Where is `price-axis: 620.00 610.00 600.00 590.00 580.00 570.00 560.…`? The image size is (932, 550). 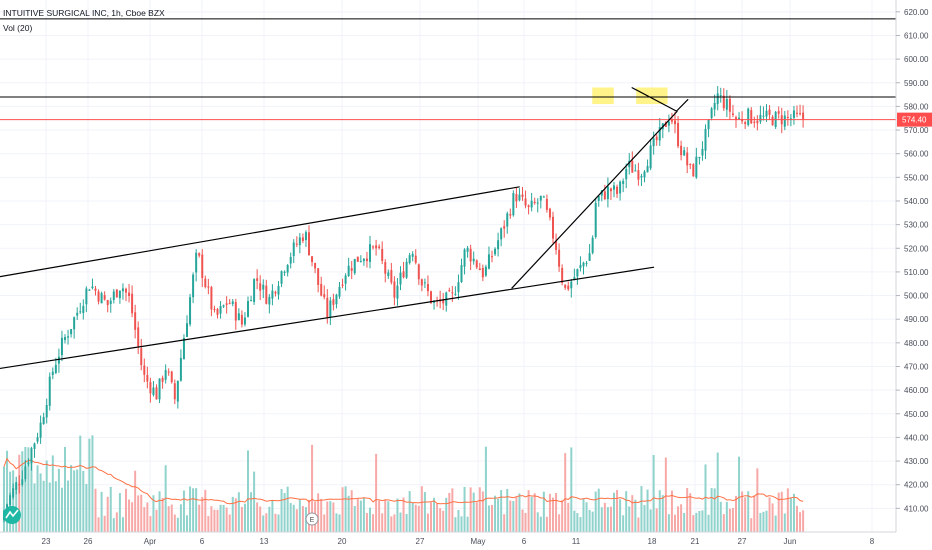
price-axis: 620.00 610.00 600.00 590.00 580.00 570.00 560.… is located at coordinates (913, 275).